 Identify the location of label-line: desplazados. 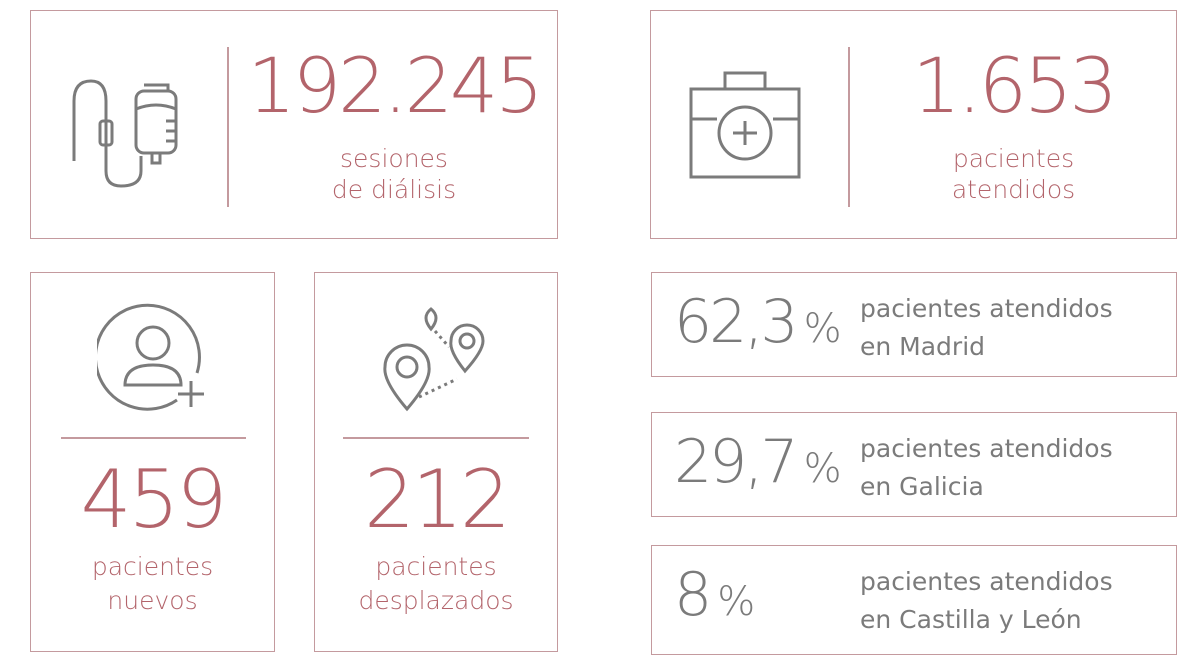
(436, 600).